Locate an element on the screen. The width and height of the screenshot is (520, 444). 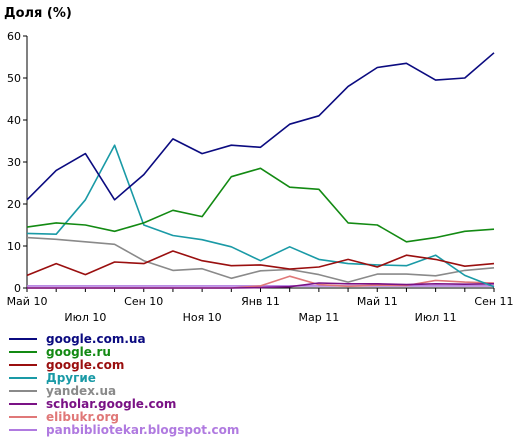
x-tick-label: Май 10 is located at coordinates (27, 301).